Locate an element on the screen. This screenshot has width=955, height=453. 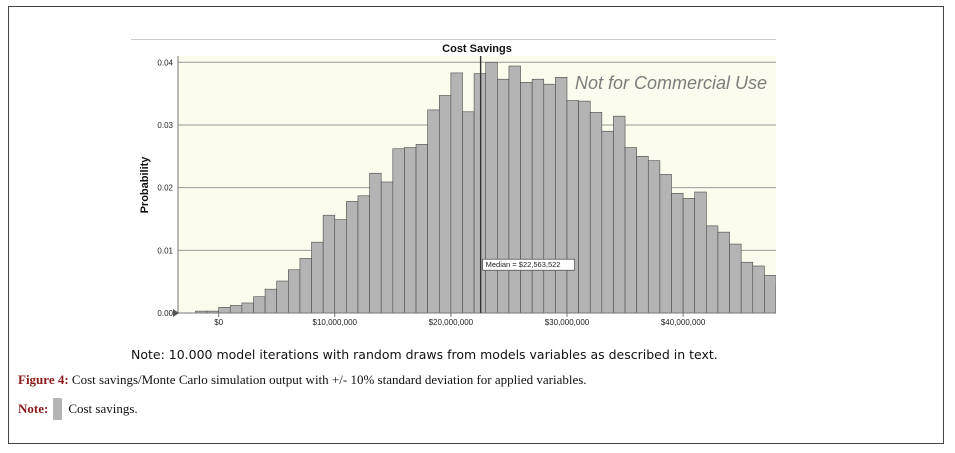
y-tick-label: 0.00 is located at coordinates (165, 313).